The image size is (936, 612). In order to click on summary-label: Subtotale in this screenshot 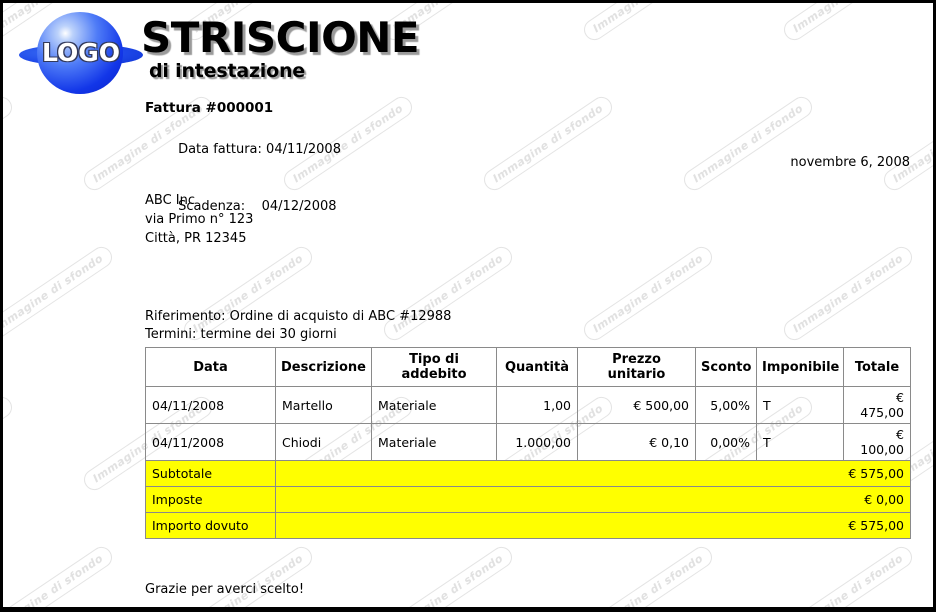, I will do `click(210, 473)`.